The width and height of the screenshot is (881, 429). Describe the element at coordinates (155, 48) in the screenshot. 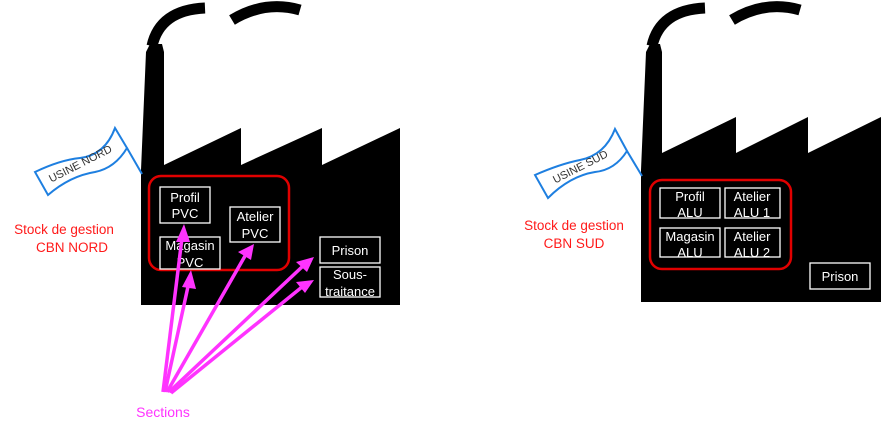

I see `factory-north-chimney-top` at that location.